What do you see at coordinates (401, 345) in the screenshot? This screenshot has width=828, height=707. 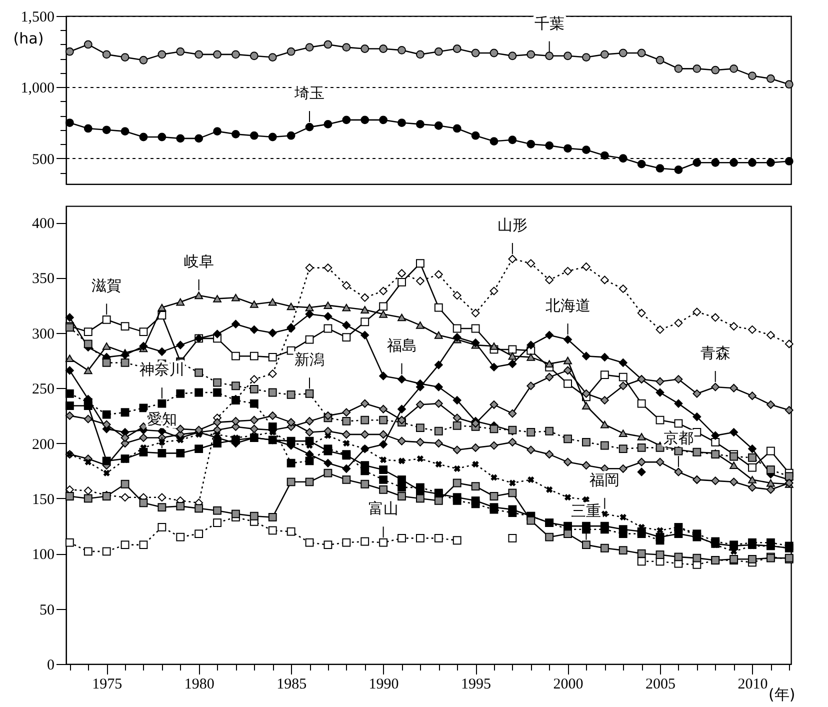 I see `annotation: 福島` at bounding box center [401, 345].